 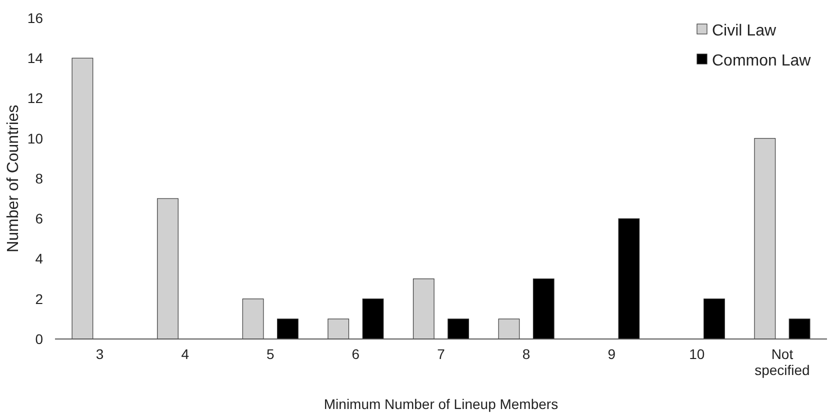 I want to click on legend-label: Civil Law, so click(x=744, y=31).